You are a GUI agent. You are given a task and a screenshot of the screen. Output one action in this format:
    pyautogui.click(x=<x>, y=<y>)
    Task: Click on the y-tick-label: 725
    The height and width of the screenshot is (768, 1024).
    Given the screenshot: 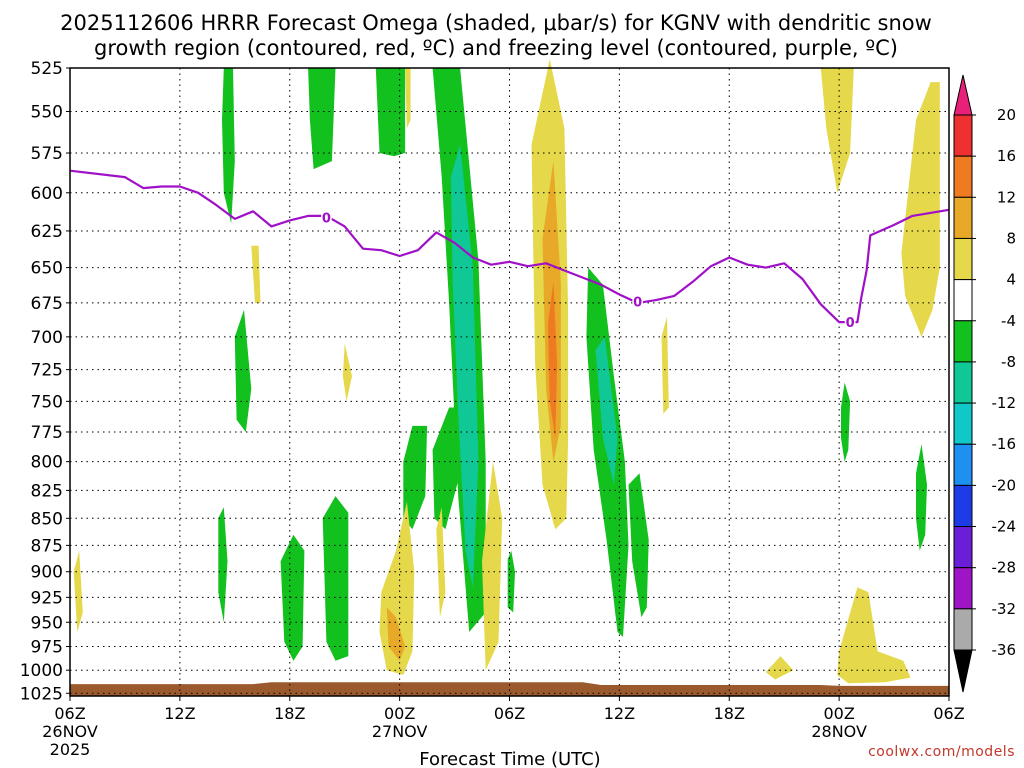 What is the action you would take?
    pyautogui.click(x=47, y=371)
    